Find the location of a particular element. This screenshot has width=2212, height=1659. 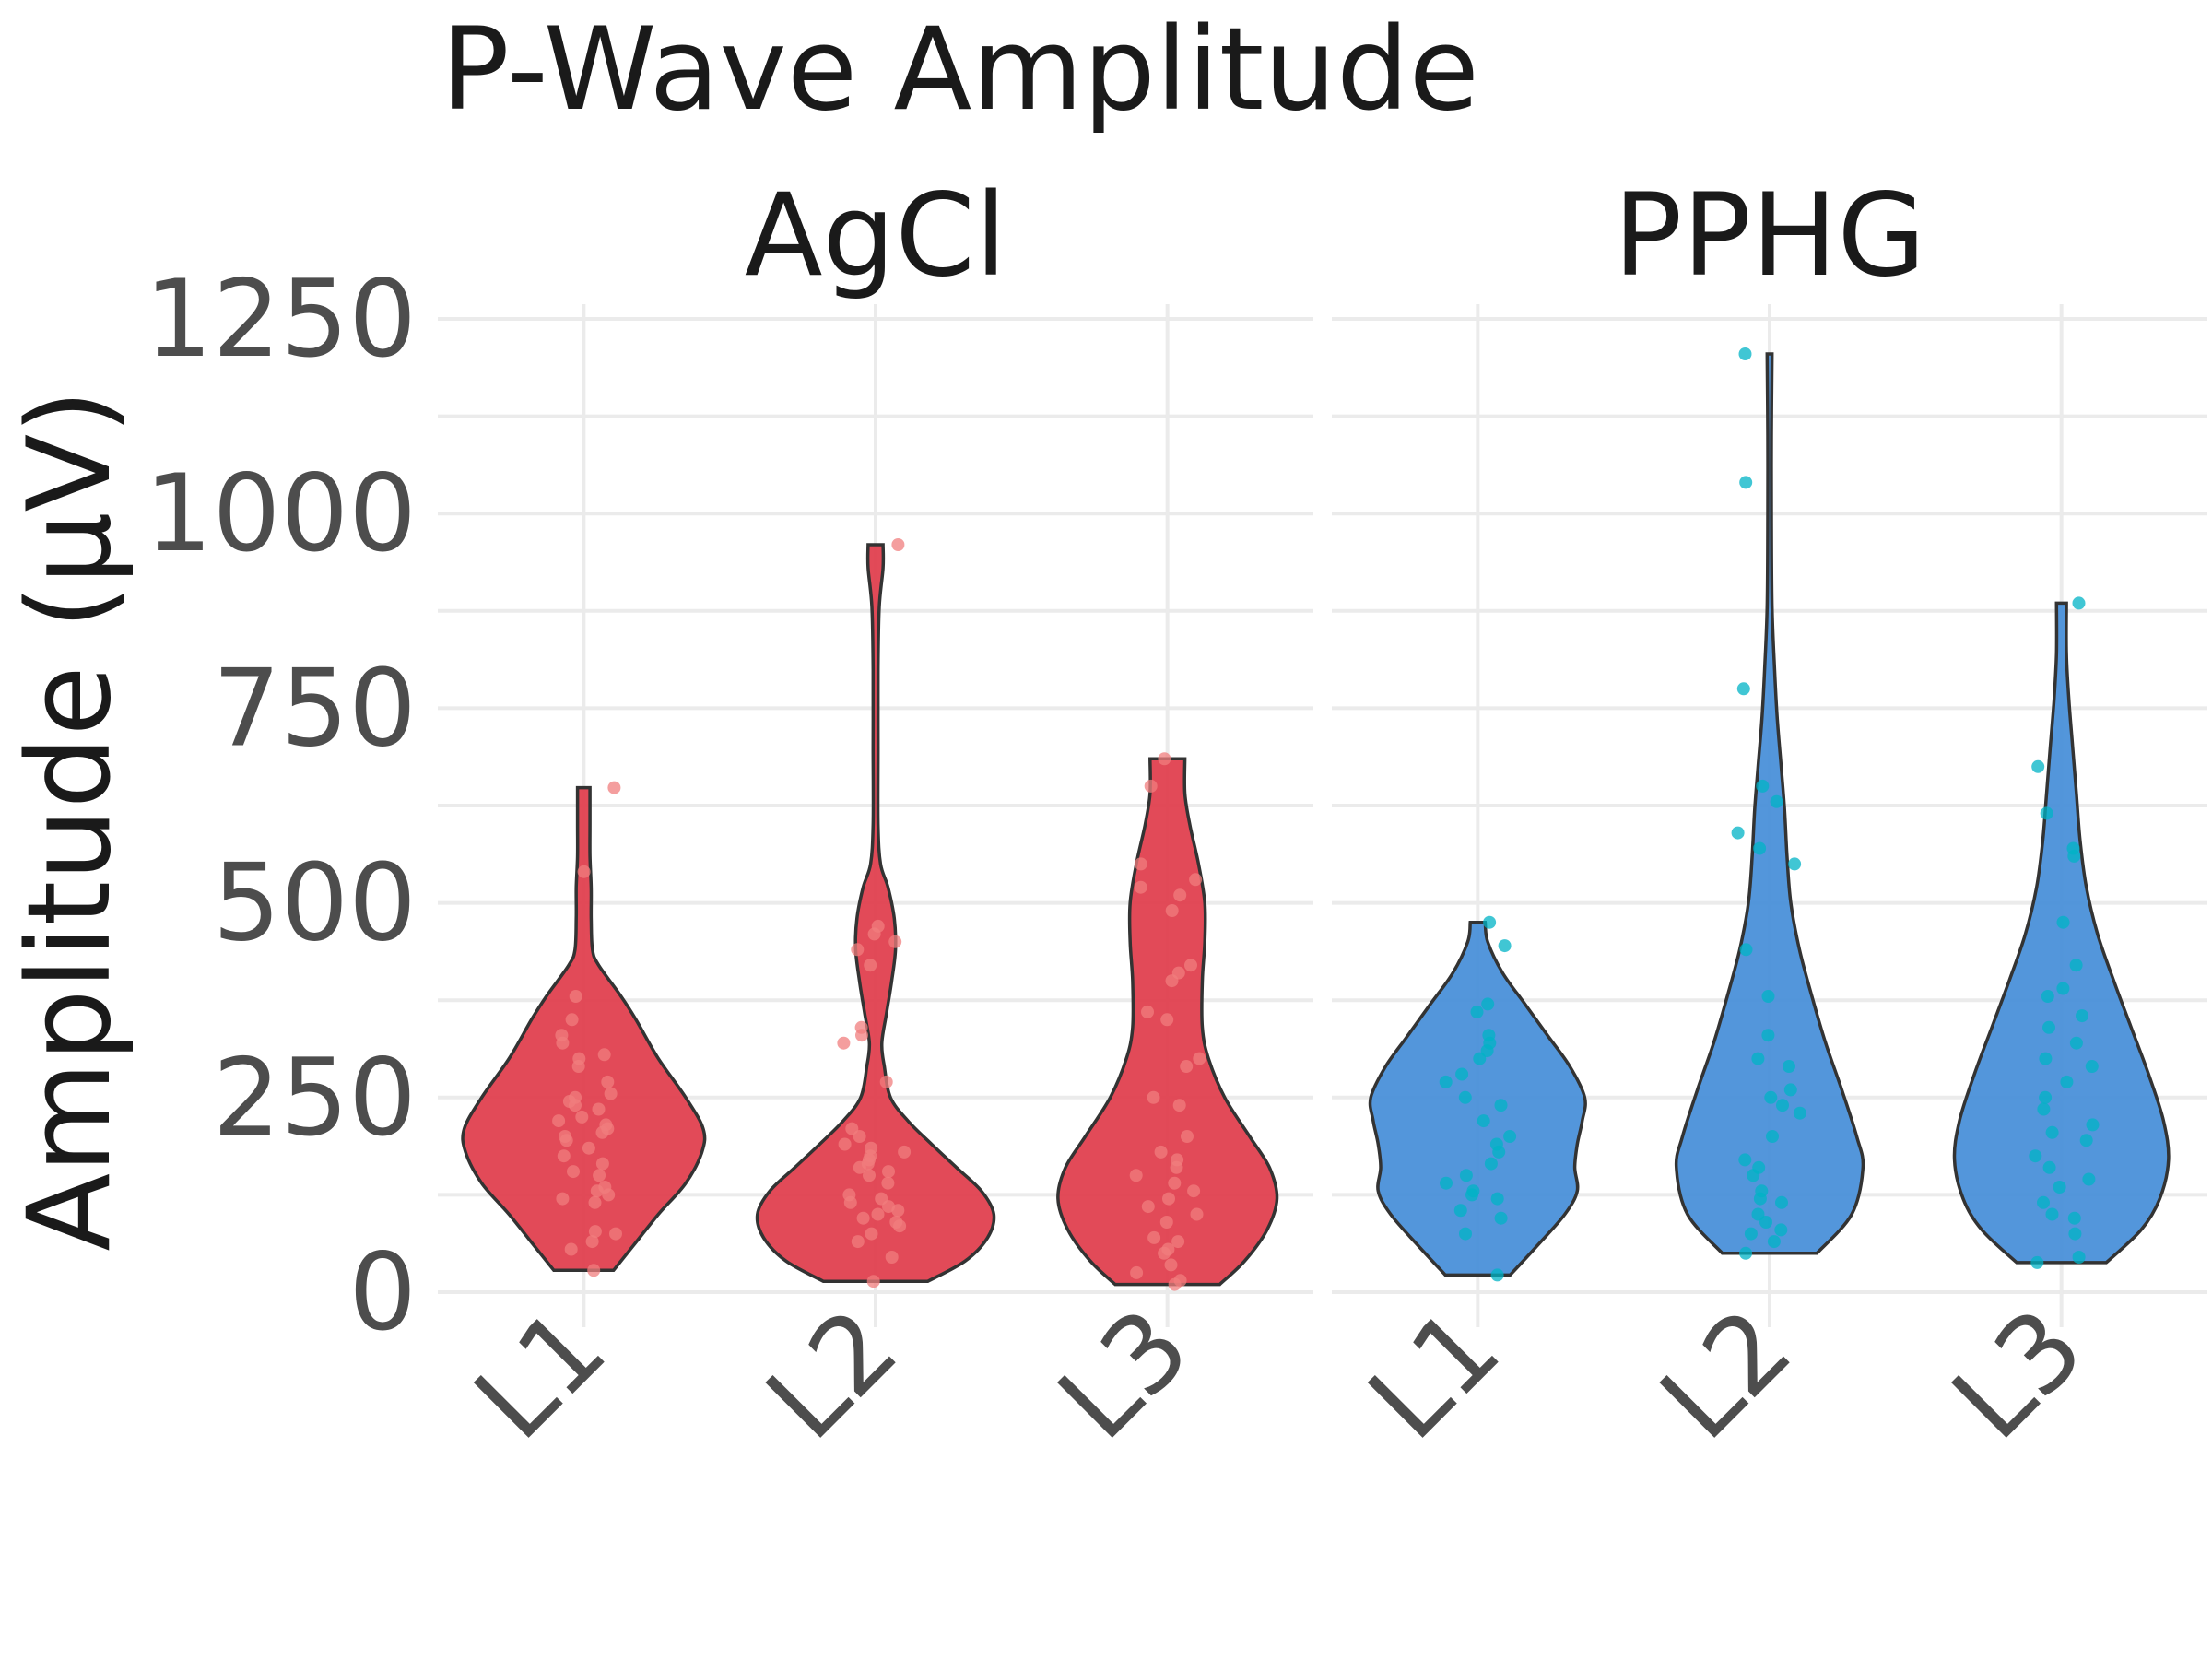

x-tick-label-pphg-l3: L3 is located at coordinates (2018, 1374).